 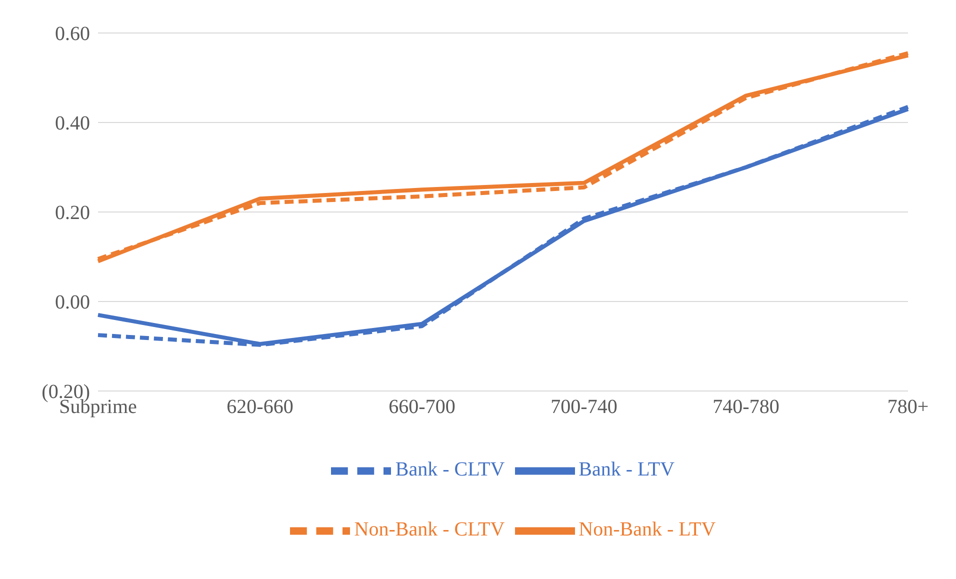 What do you see at coordinates (908, 407) in the screenshot?
I see `x-tick-label: 780+` at bounding box center [908, 407].